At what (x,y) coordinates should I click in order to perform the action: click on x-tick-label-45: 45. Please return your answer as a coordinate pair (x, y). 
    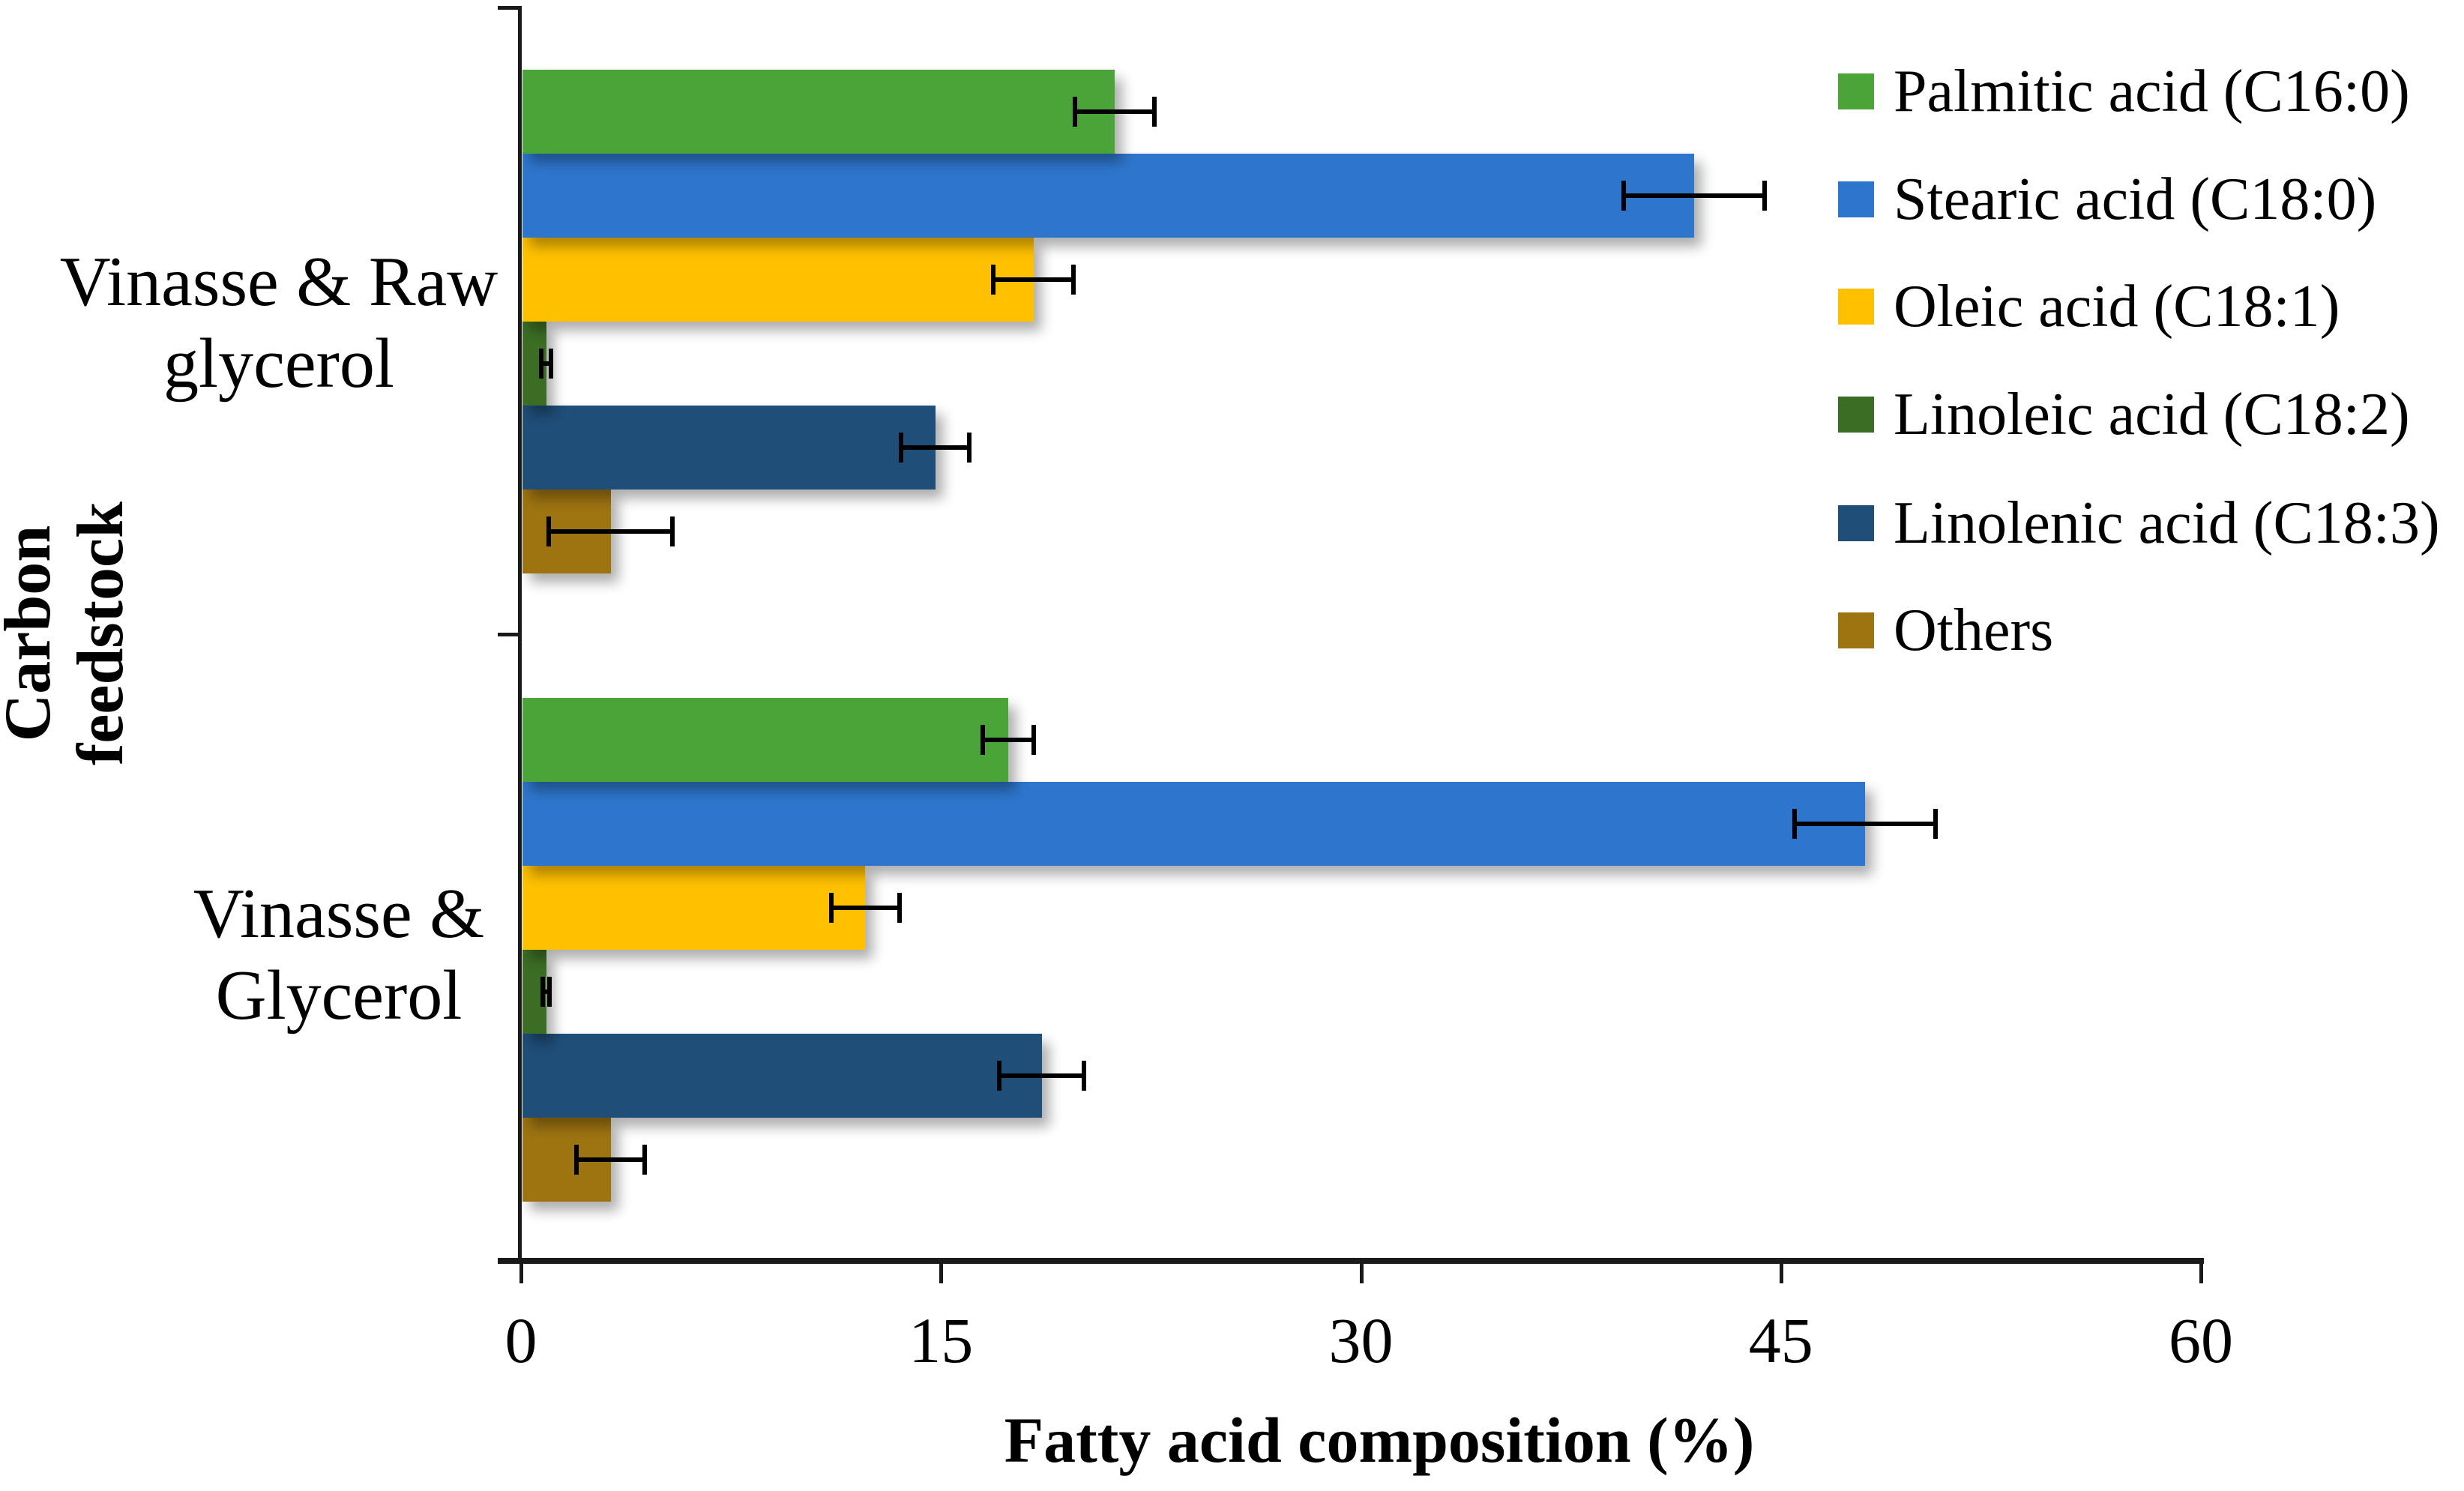
    Looking at the image, I should click on (1780, 1340).